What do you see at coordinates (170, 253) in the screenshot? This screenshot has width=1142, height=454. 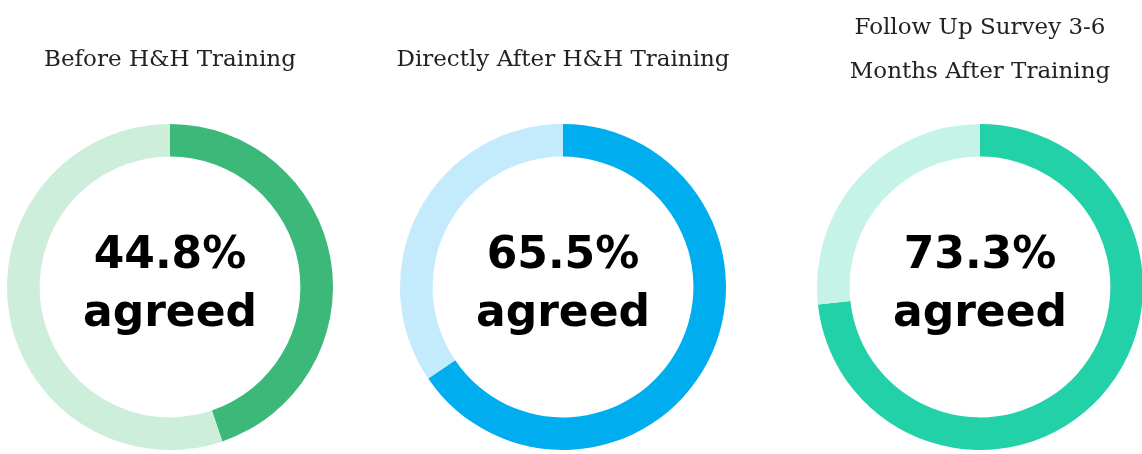 I see `data-label: 44.8%` at bounding box center [170, 253].